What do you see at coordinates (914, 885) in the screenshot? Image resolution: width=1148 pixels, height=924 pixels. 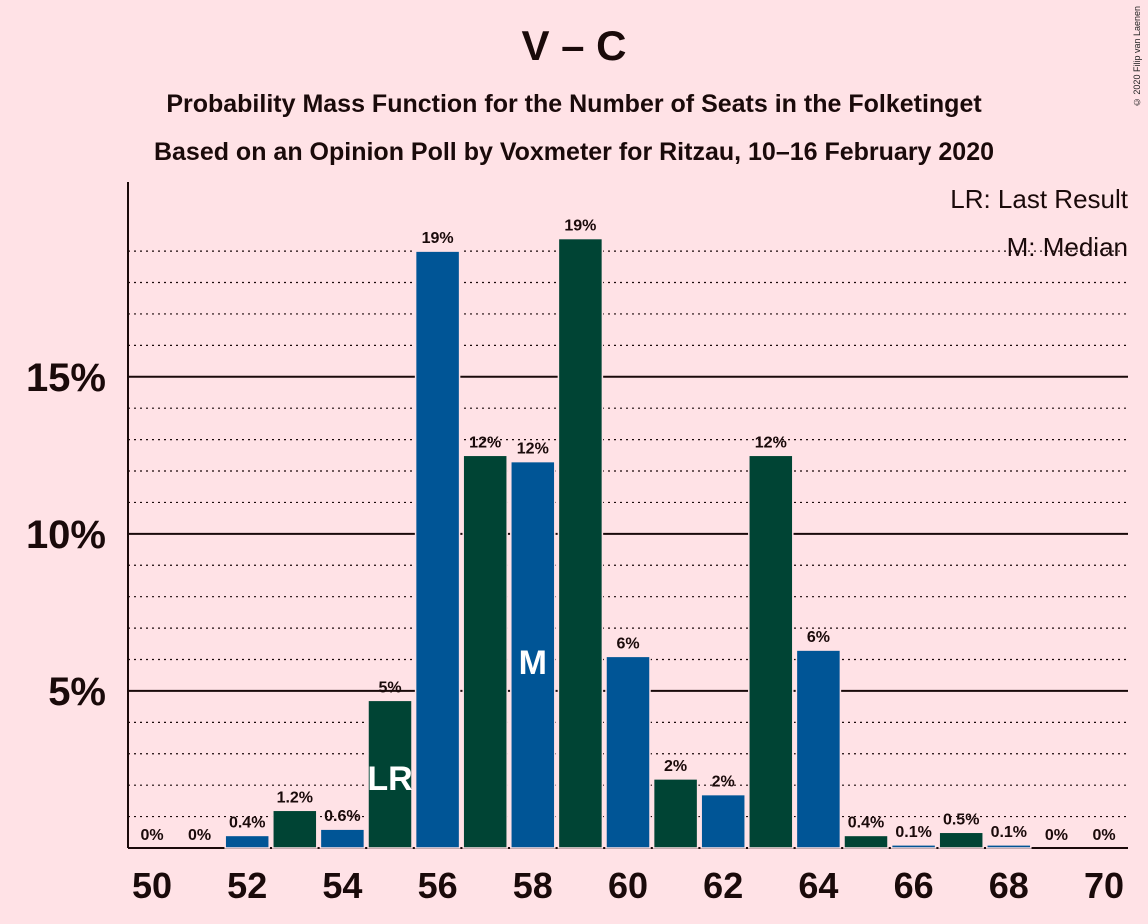 I see `x-tick-label: 66` at bounding box center [914, 885].